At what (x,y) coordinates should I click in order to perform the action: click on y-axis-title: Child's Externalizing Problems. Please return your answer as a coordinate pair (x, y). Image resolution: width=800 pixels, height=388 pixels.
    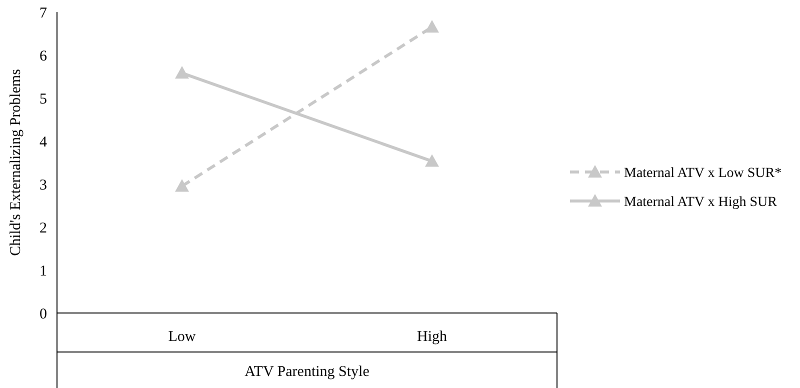
    Looking at the image, I should click on (16, 162).